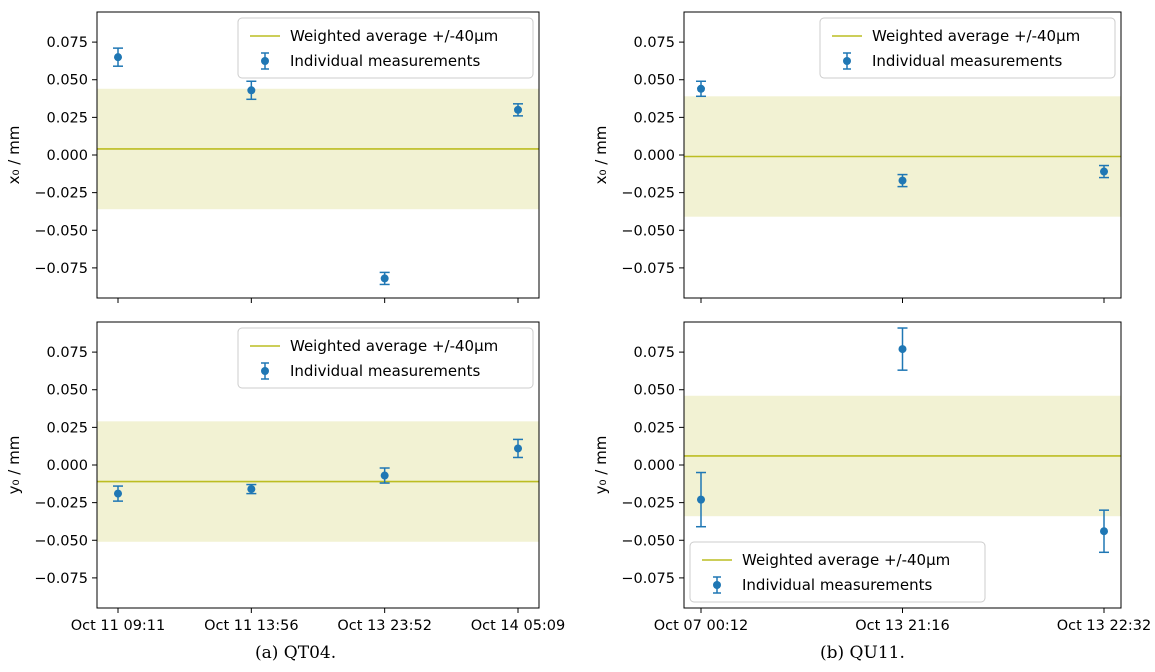  Describe the element at coordinates (862, 653) in the screenshot. I see `caption-b: (b) QU11.` at that location.